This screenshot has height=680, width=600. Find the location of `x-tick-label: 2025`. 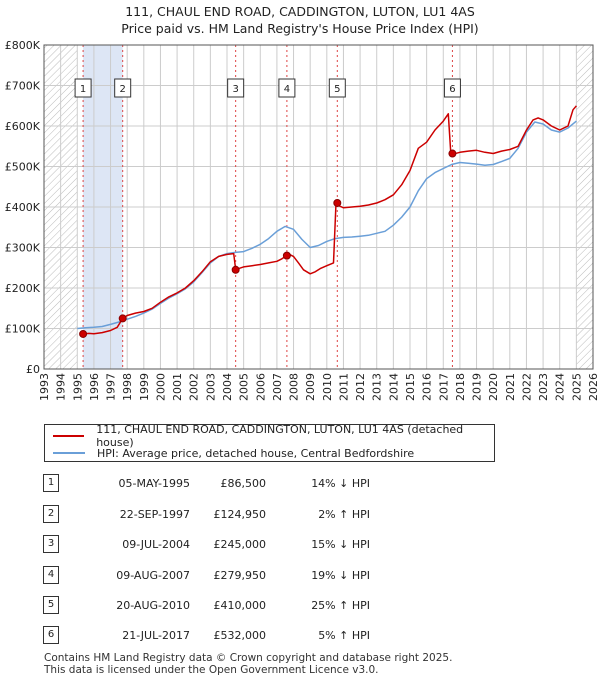

x-tick-label: 2025 is located at coordinates (576, 387).